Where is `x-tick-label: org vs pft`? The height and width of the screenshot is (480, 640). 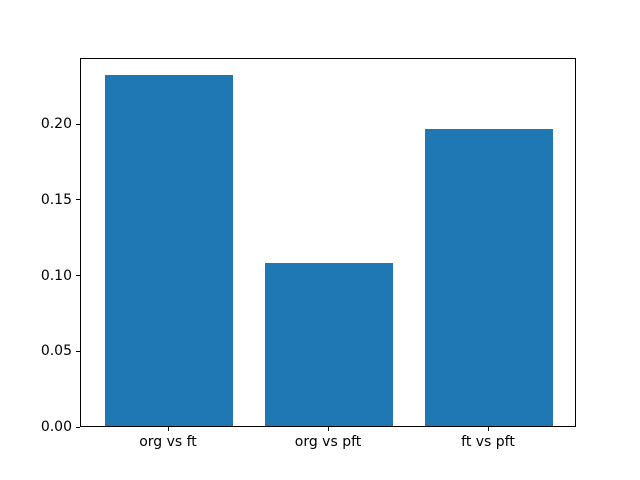
x-tick-label: org vs pft is located at coordinates (328, 442).